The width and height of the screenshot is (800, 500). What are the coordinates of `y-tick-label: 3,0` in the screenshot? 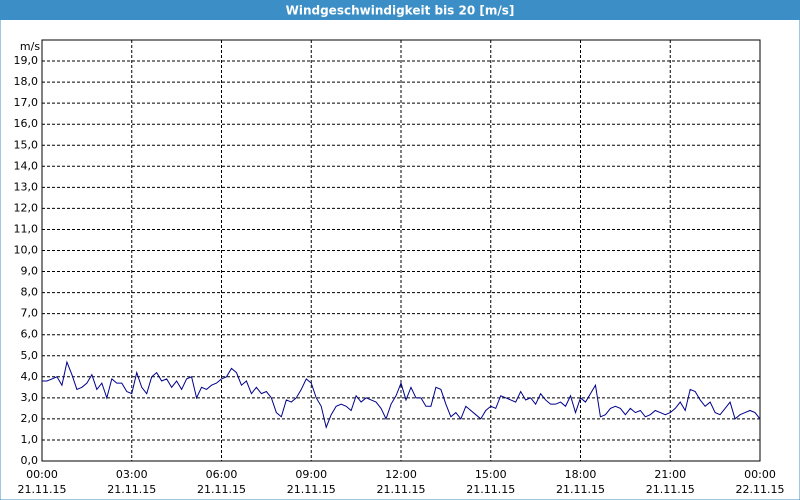 It's located at (30, 397).